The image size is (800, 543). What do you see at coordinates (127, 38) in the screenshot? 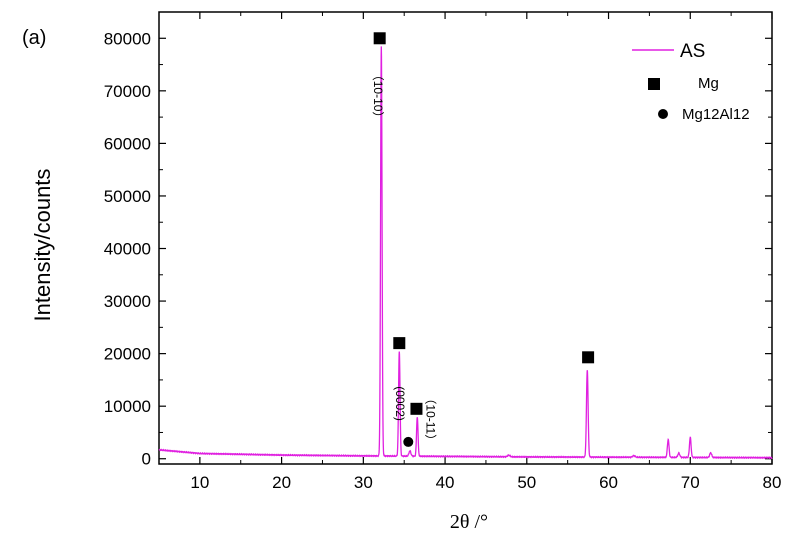
I see `y-tick-label: 80000` at bounding box center [127, 38].